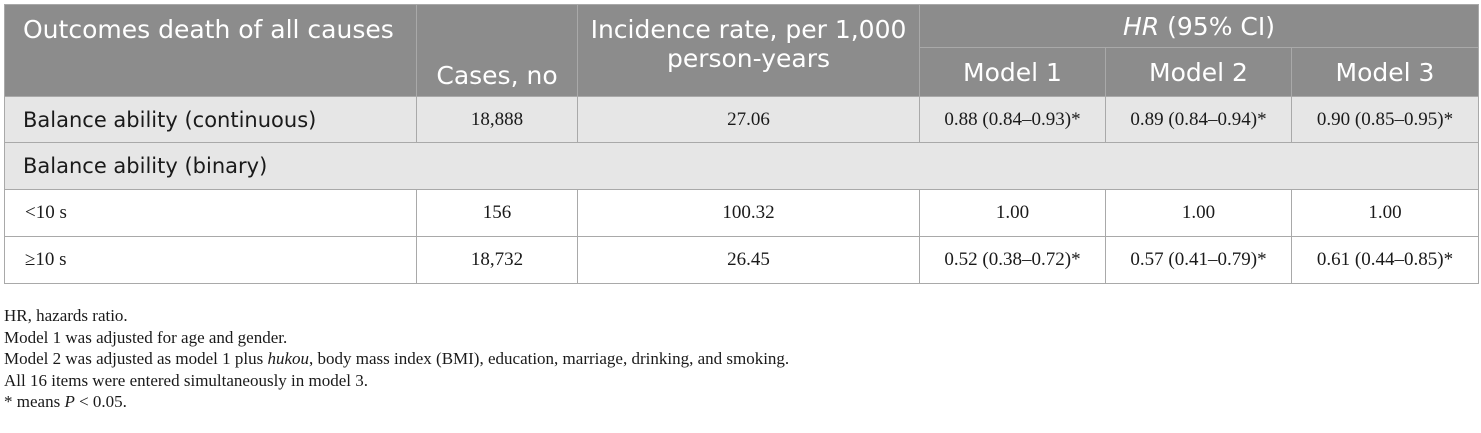 The width and height of the screenshot is (1481, 433). What do you see at coordinates (1198, 260) in the screenshot?
I see `cell-model-2: 0.57 (0.41–0.79)*` at bounding box center [1198, 260].